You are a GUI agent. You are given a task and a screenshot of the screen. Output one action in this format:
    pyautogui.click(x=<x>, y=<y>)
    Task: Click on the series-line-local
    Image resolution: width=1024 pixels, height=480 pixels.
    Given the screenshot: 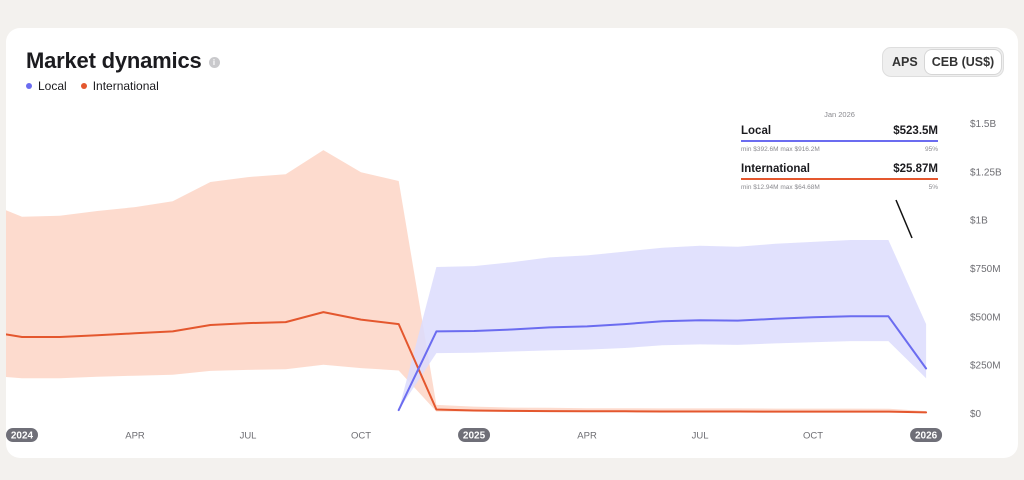 What is the action you would take?
    pyautogui.click(x=662, y=363)
    